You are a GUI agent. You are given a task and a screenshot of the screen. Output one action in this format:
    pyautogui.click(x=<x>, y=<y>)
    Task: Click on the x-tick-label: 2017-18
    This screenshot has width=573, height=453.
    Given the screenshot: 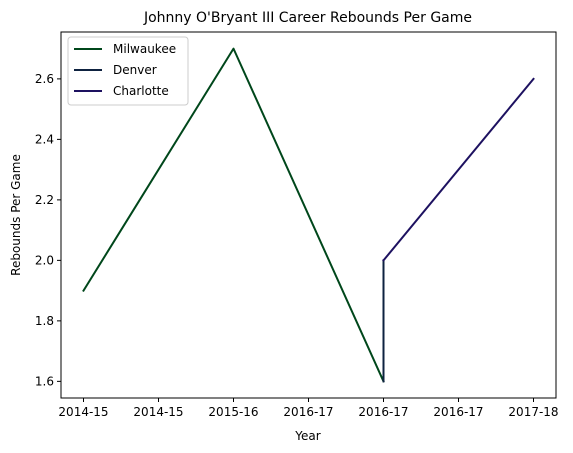 What is the action you would take?
    pyautogui.click(x=533, y=412)
    